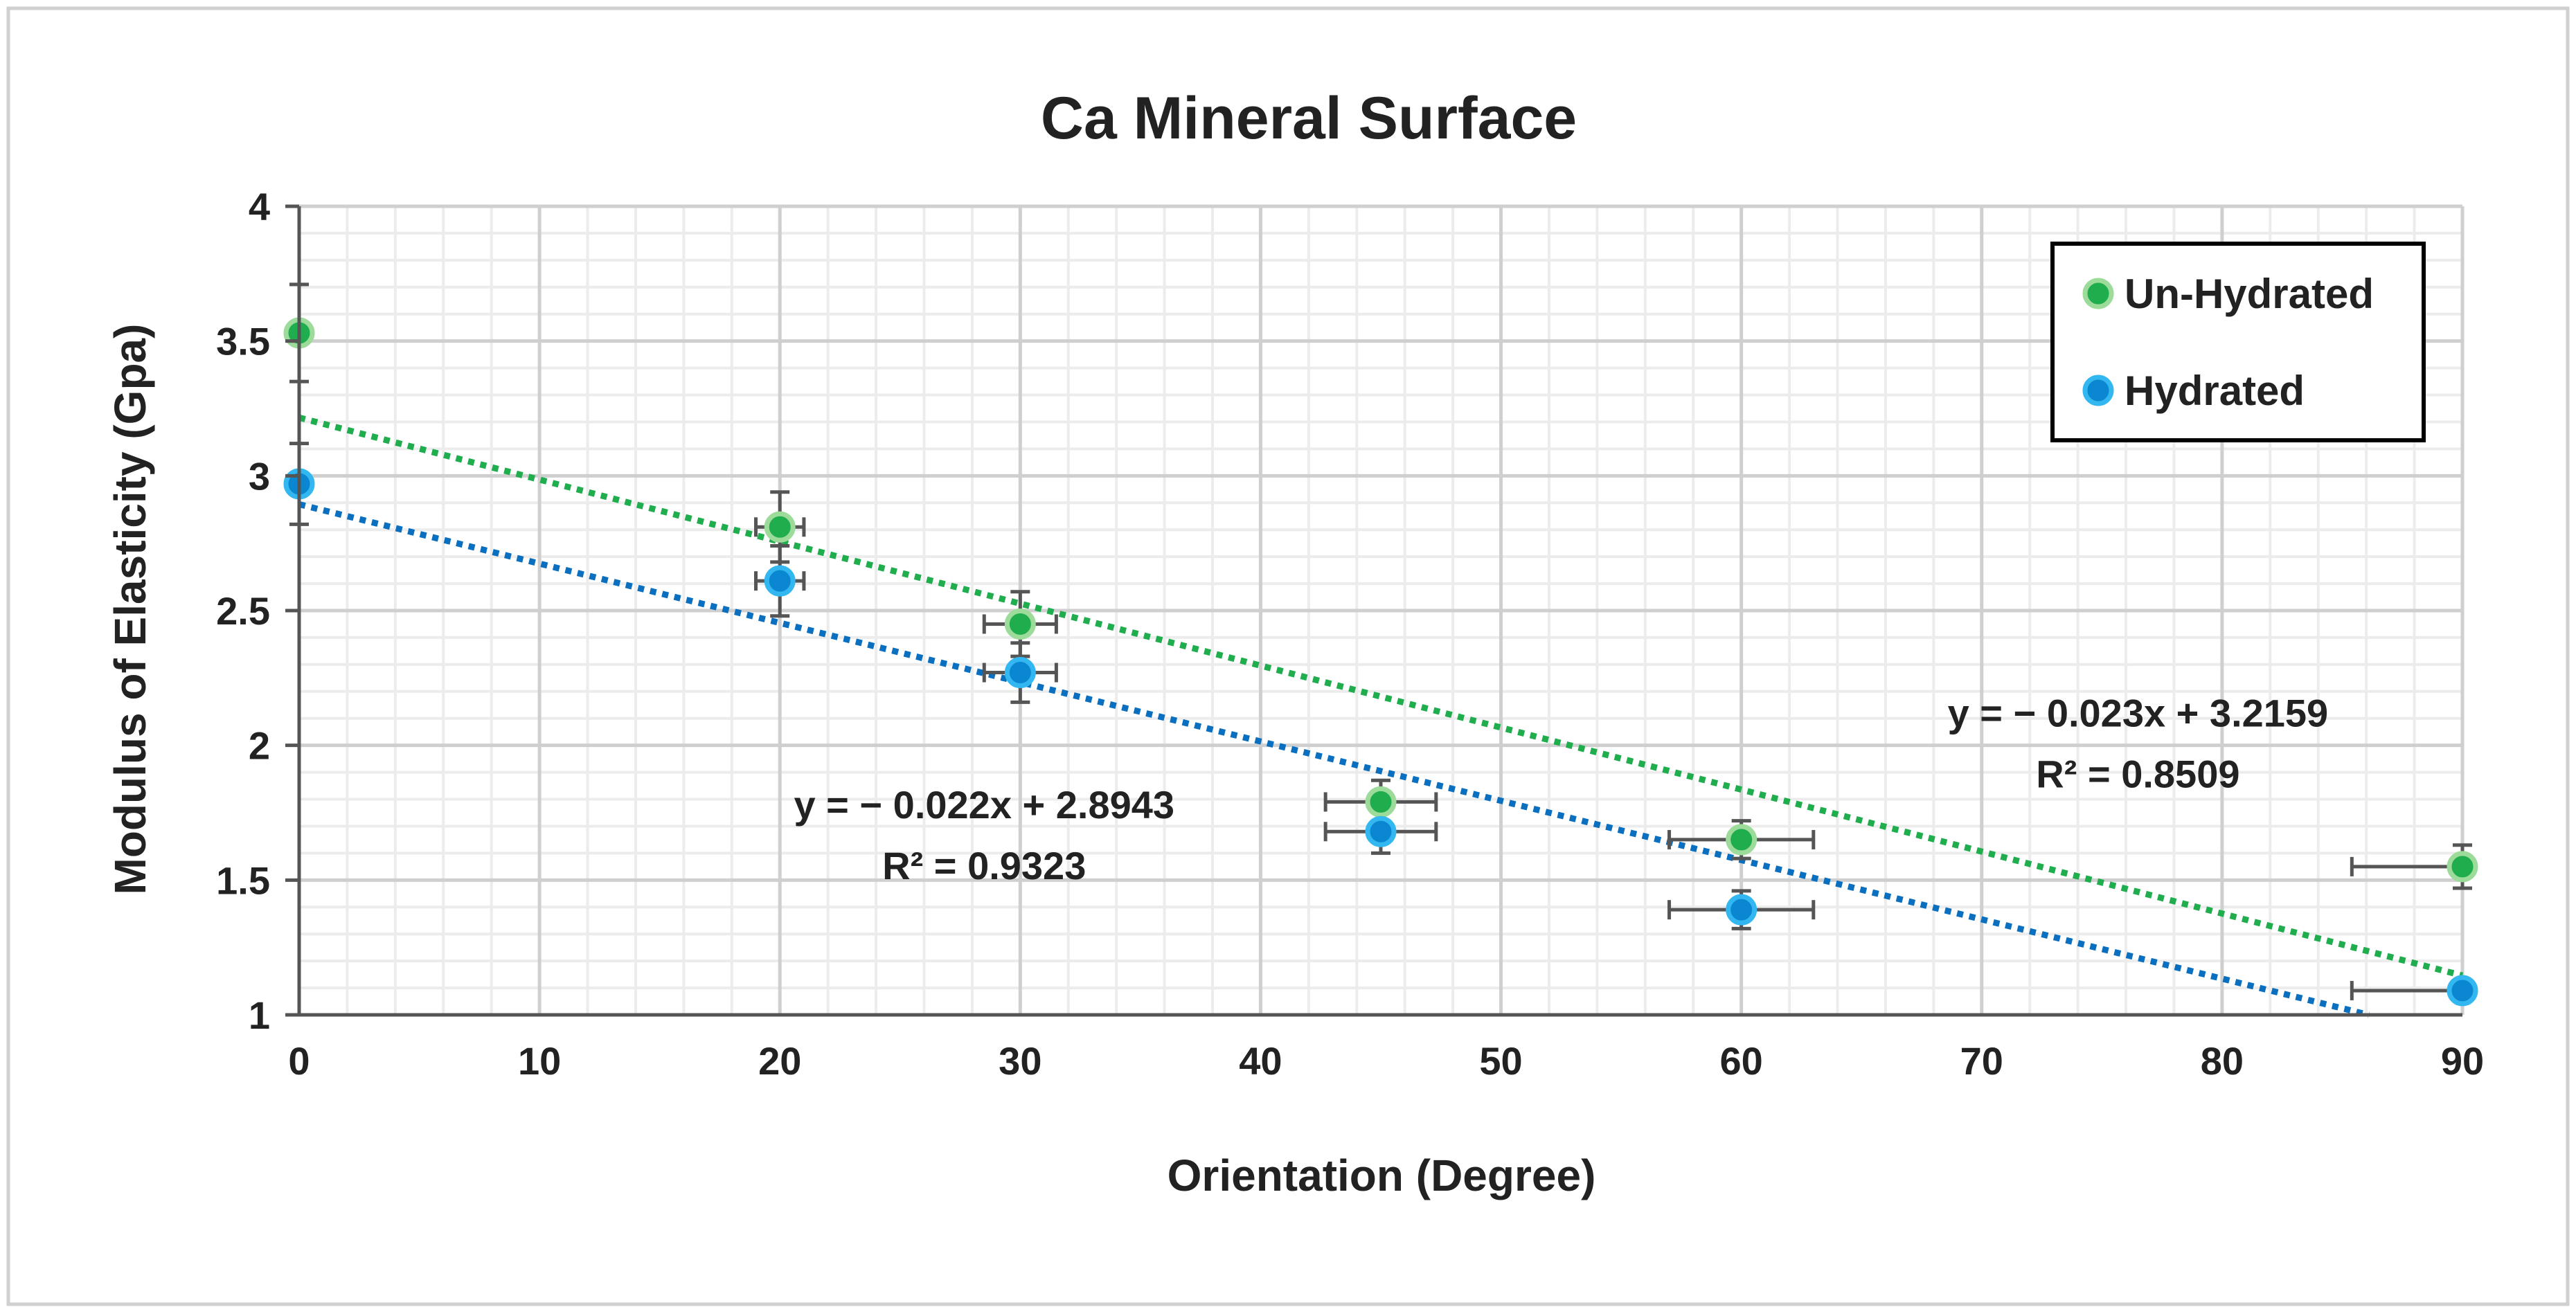  What do you see at coordinates (259, 746) in the screenshot?
I see `y-tick-label: 2` at bounding box center [259, 746].